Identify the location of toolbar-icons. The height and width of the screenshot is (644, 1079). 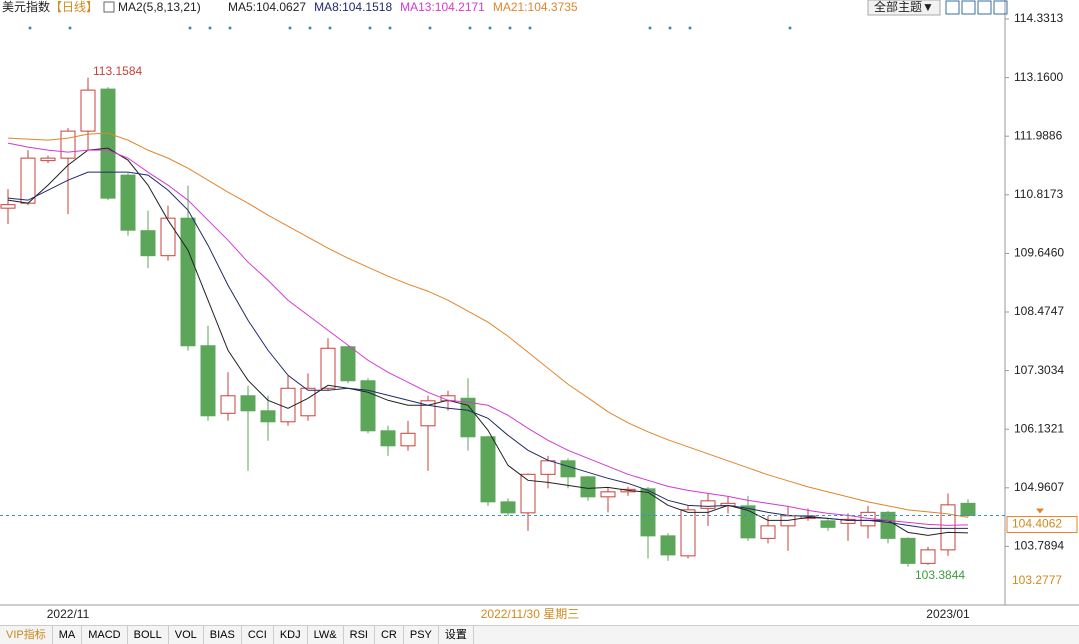
(976, 7).